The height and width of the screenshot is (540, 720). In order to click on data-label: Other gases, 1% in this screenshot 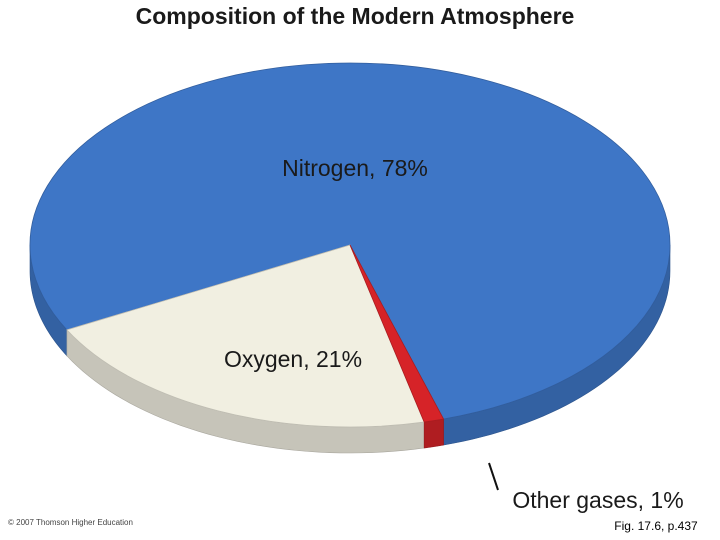, I will do `click(597, 500)`.